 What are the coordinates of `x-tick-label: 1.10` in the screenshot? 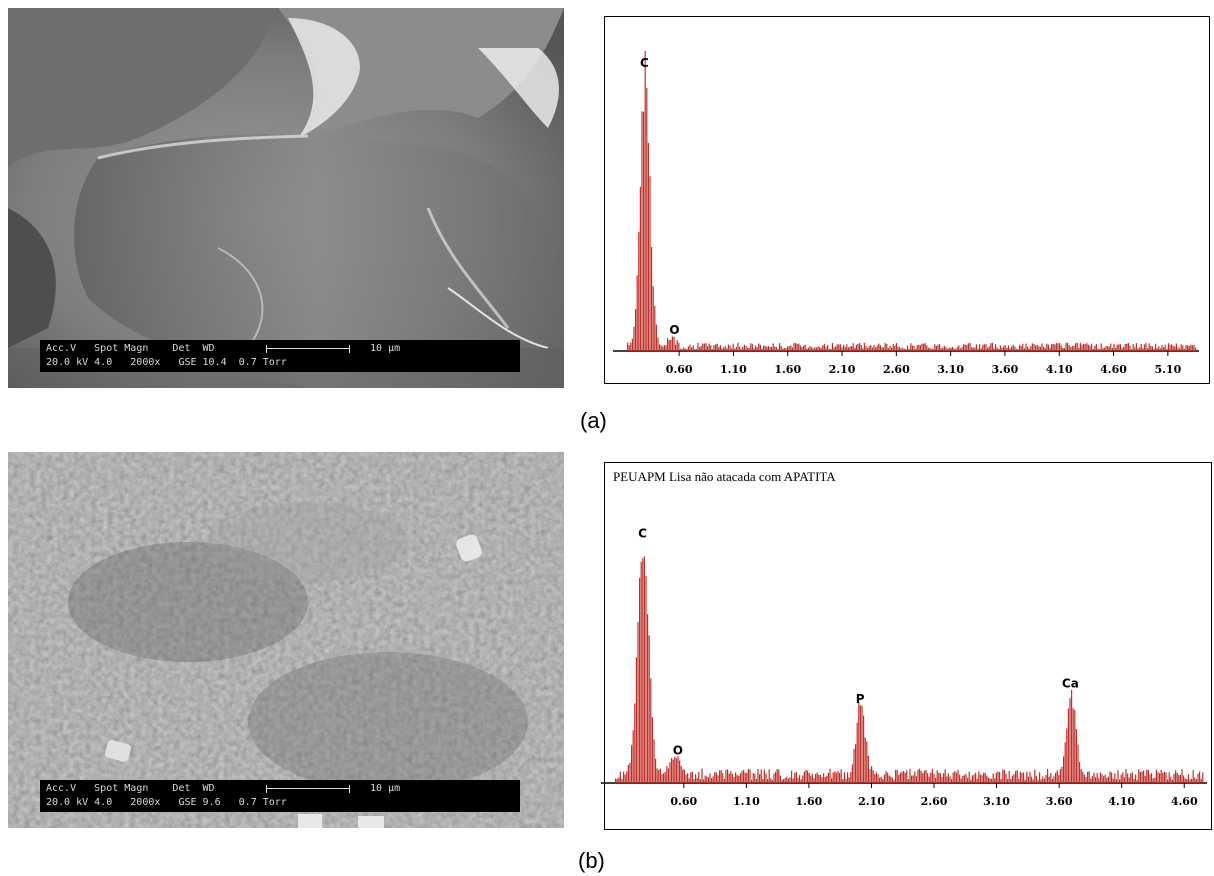 It's located at (733, 369).